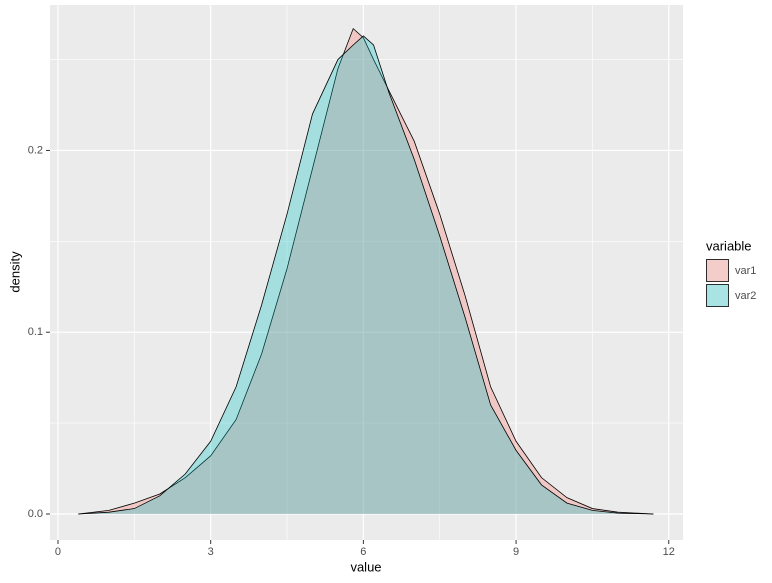 Image resolution: width=772 pixels, height=583 pixels. Describe the element at coordinates (363, 552) in the screenshot. I see `x-tick-label: 6` at that location.